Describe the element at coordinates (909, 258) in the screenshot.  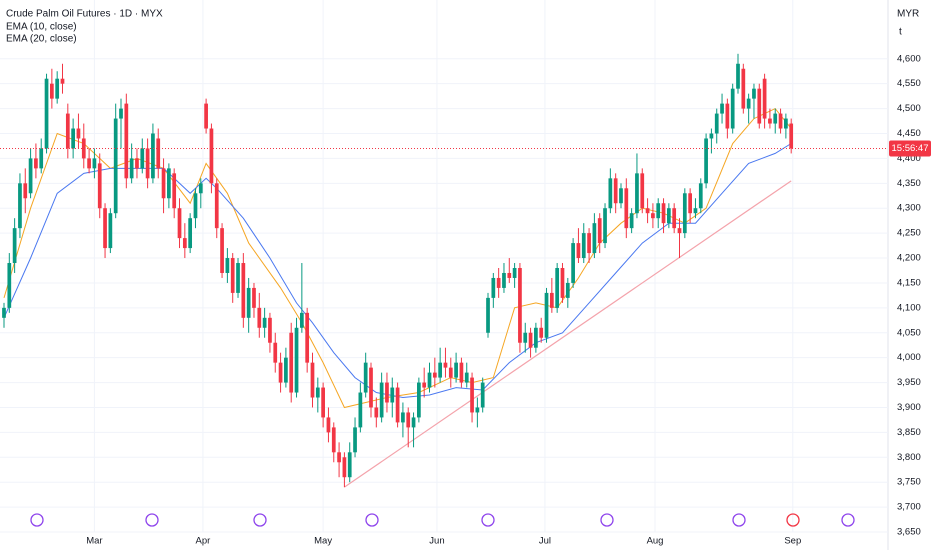
I see `y-tick-label: 4,200` at that location.